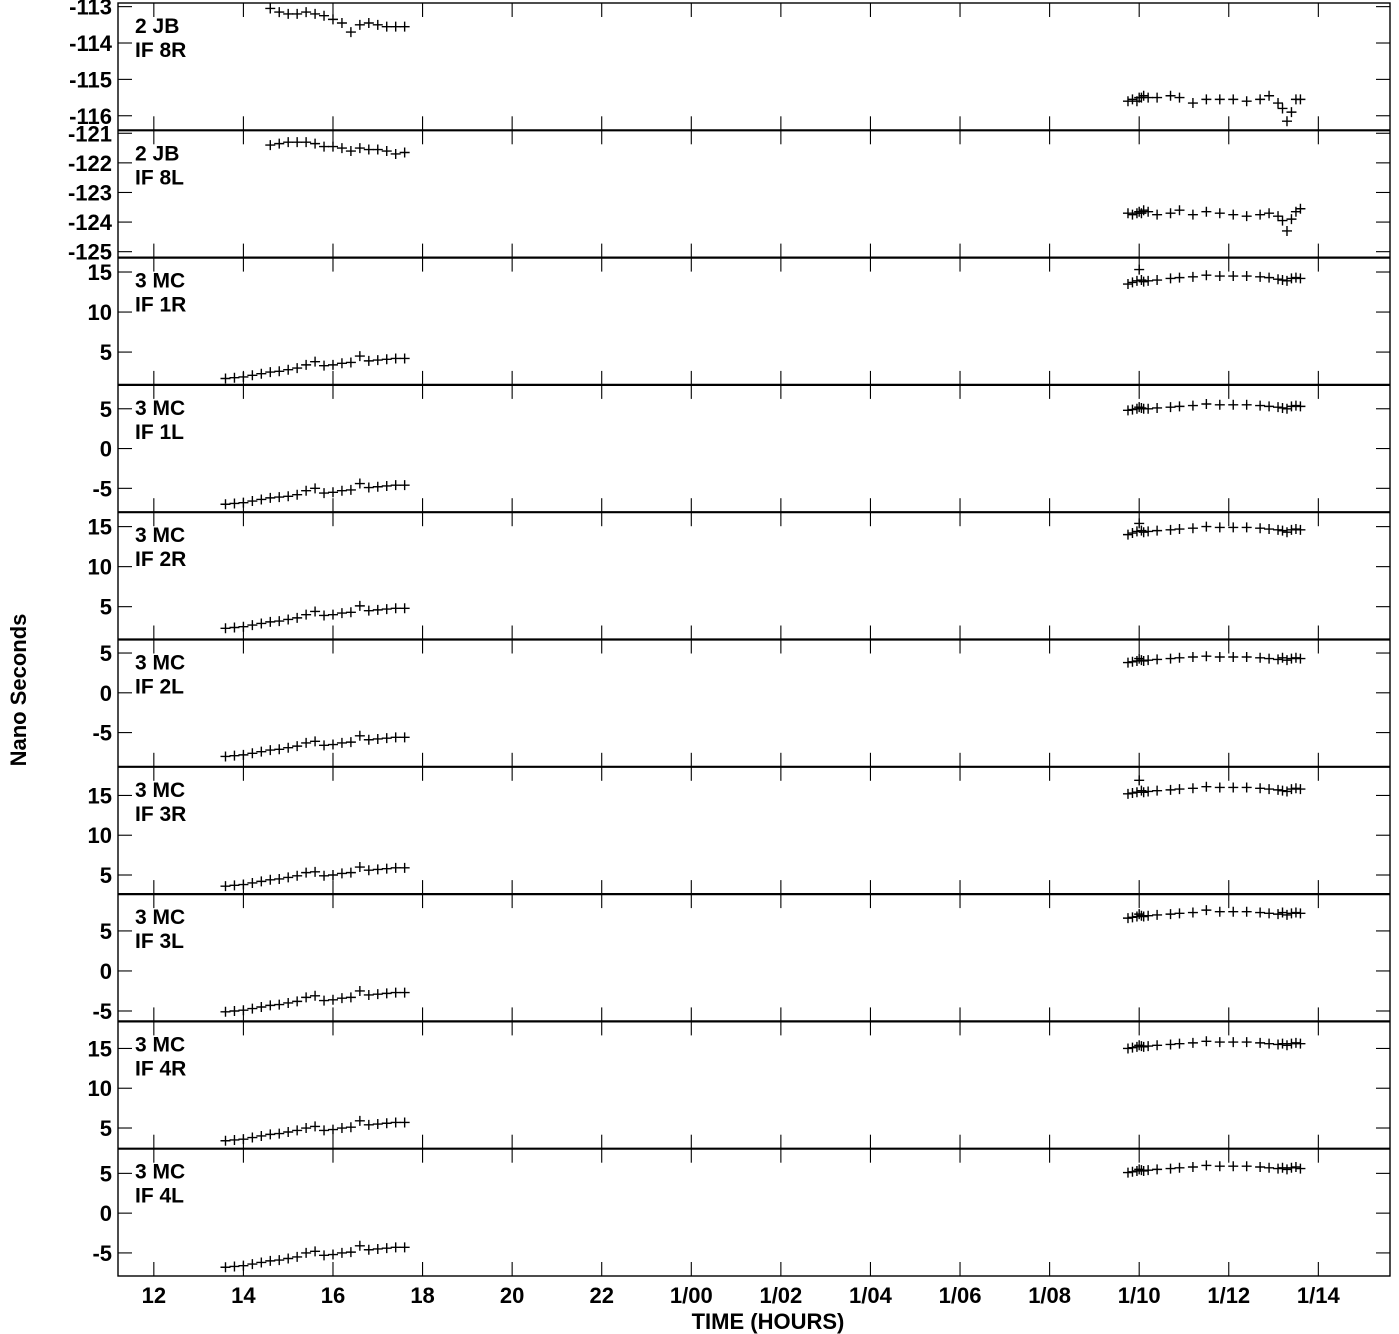 Image resolution: width=1399 pixels, height=1334 pixels. Describe the element at coordinates (100, 527) in the screenshot. I see `y-tick-label: 15` at that location.